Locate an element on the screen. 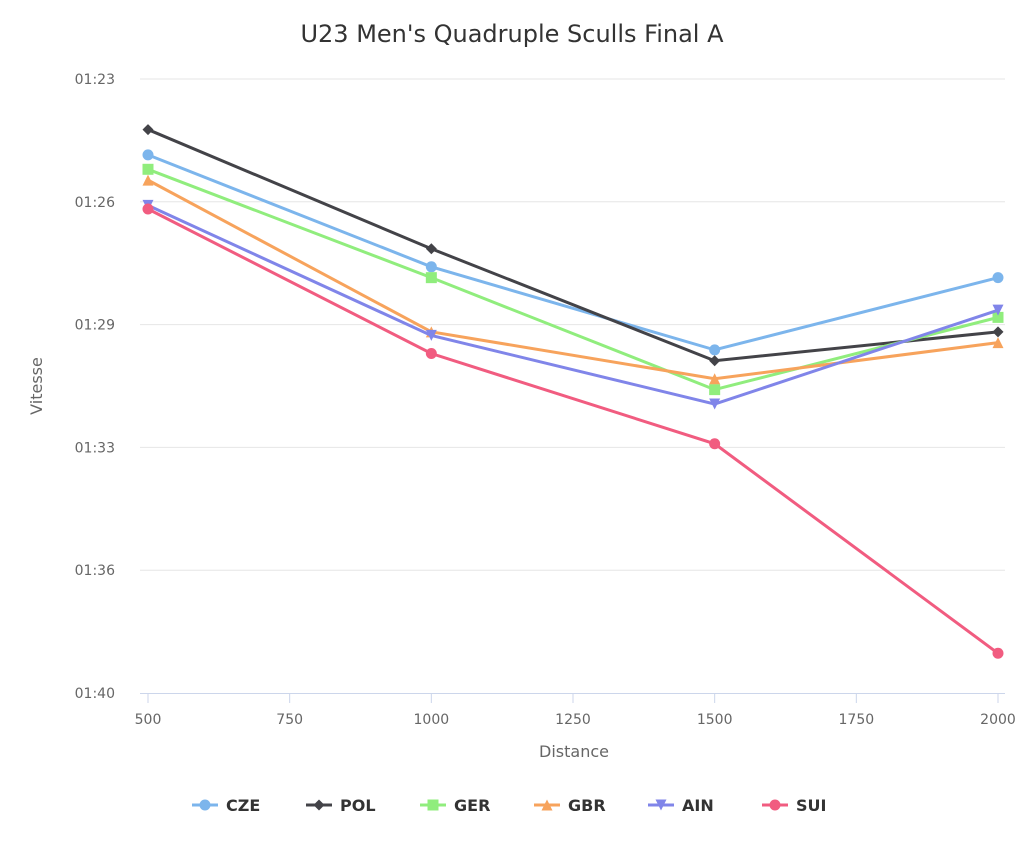 The height and width of the screenshot is (857, 1024). legend-label: CZE is located at coordinates (243, 805).